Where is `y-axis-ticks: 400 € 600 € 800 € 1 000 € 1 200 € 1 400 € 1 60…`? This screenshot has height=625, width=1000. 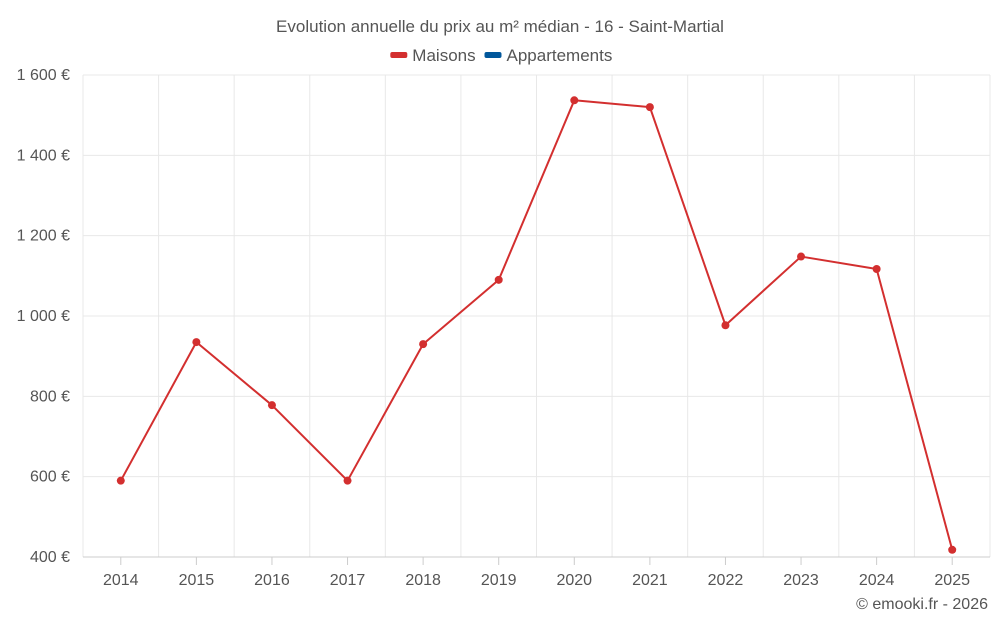 y-axis-ticks: 400 € 600 € 800 € 1 000 € 1 200 € 1 400 € 1 60… is located at coordinates (43, 316).